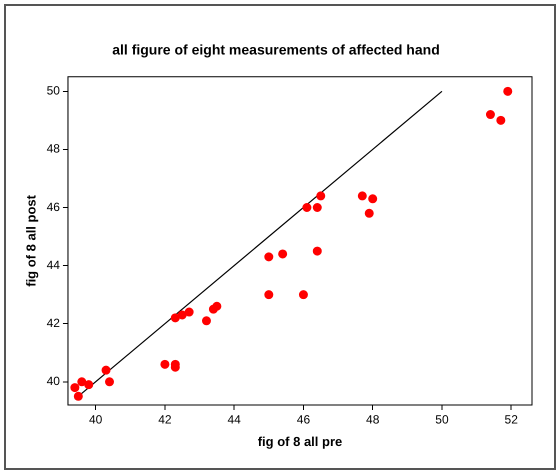 This screenshot has width=560, height=472. Describe the element at coordinates (303, 419) in the screenshot. I see `x-tick-label: 46` at that location.